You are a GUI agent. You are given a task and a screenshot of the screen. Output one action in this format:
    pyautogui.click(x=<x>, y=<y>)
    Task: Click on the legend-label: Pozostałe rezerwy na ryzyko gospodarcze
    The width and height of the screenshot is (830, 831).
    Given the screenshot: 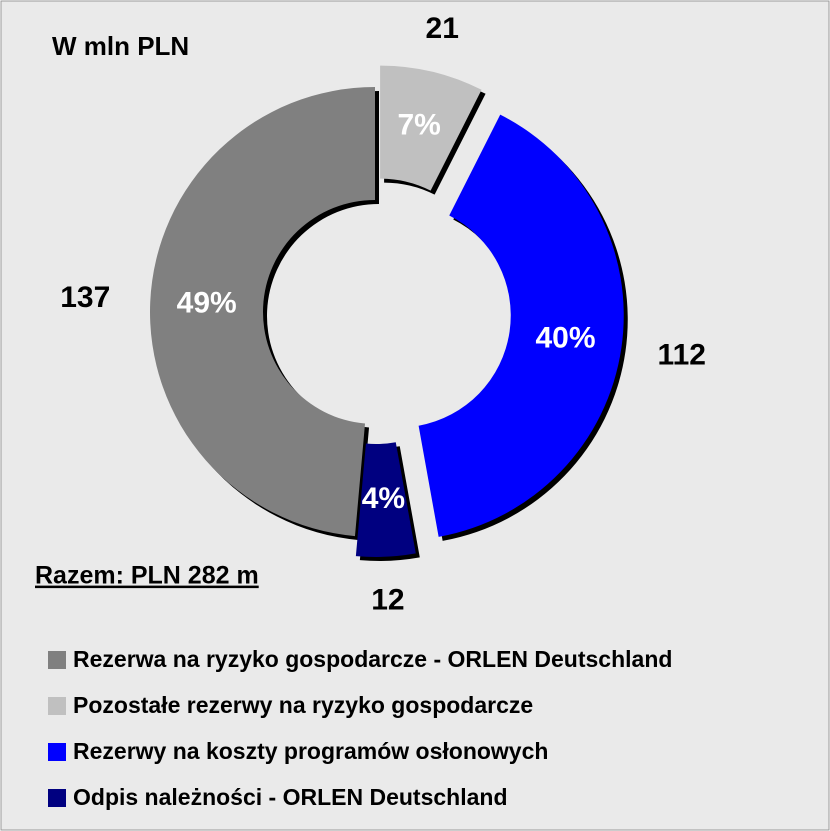 What is the action you would take?
    pyautogui.click(x=303, y=705)
    